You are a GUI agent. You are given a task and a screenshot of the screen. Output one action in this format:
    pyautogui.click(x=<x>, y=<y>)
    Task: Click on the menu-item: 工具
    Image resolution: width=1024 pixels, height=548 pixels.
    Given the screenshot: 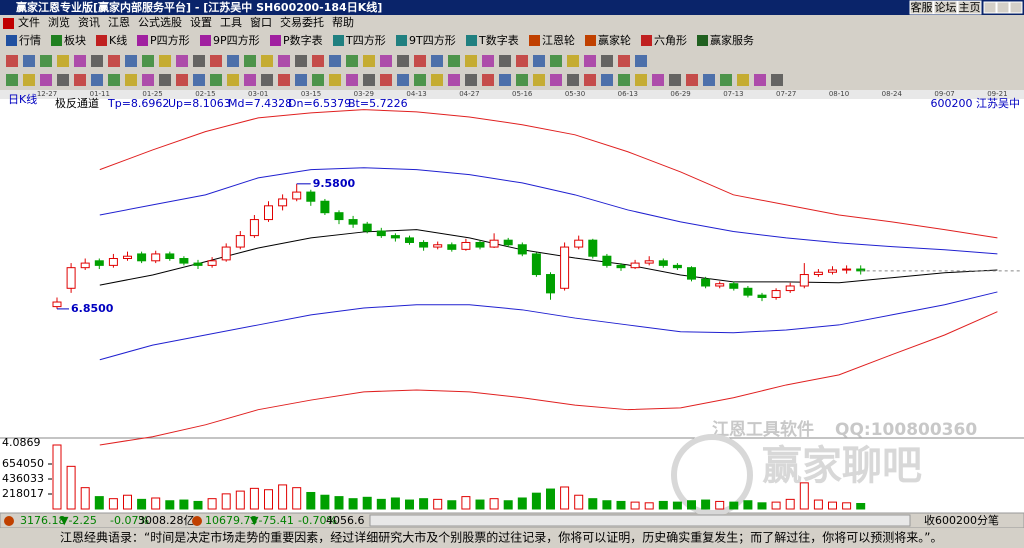 What is the action you would take?
    pyautogui.click(x=231, y=22)
    